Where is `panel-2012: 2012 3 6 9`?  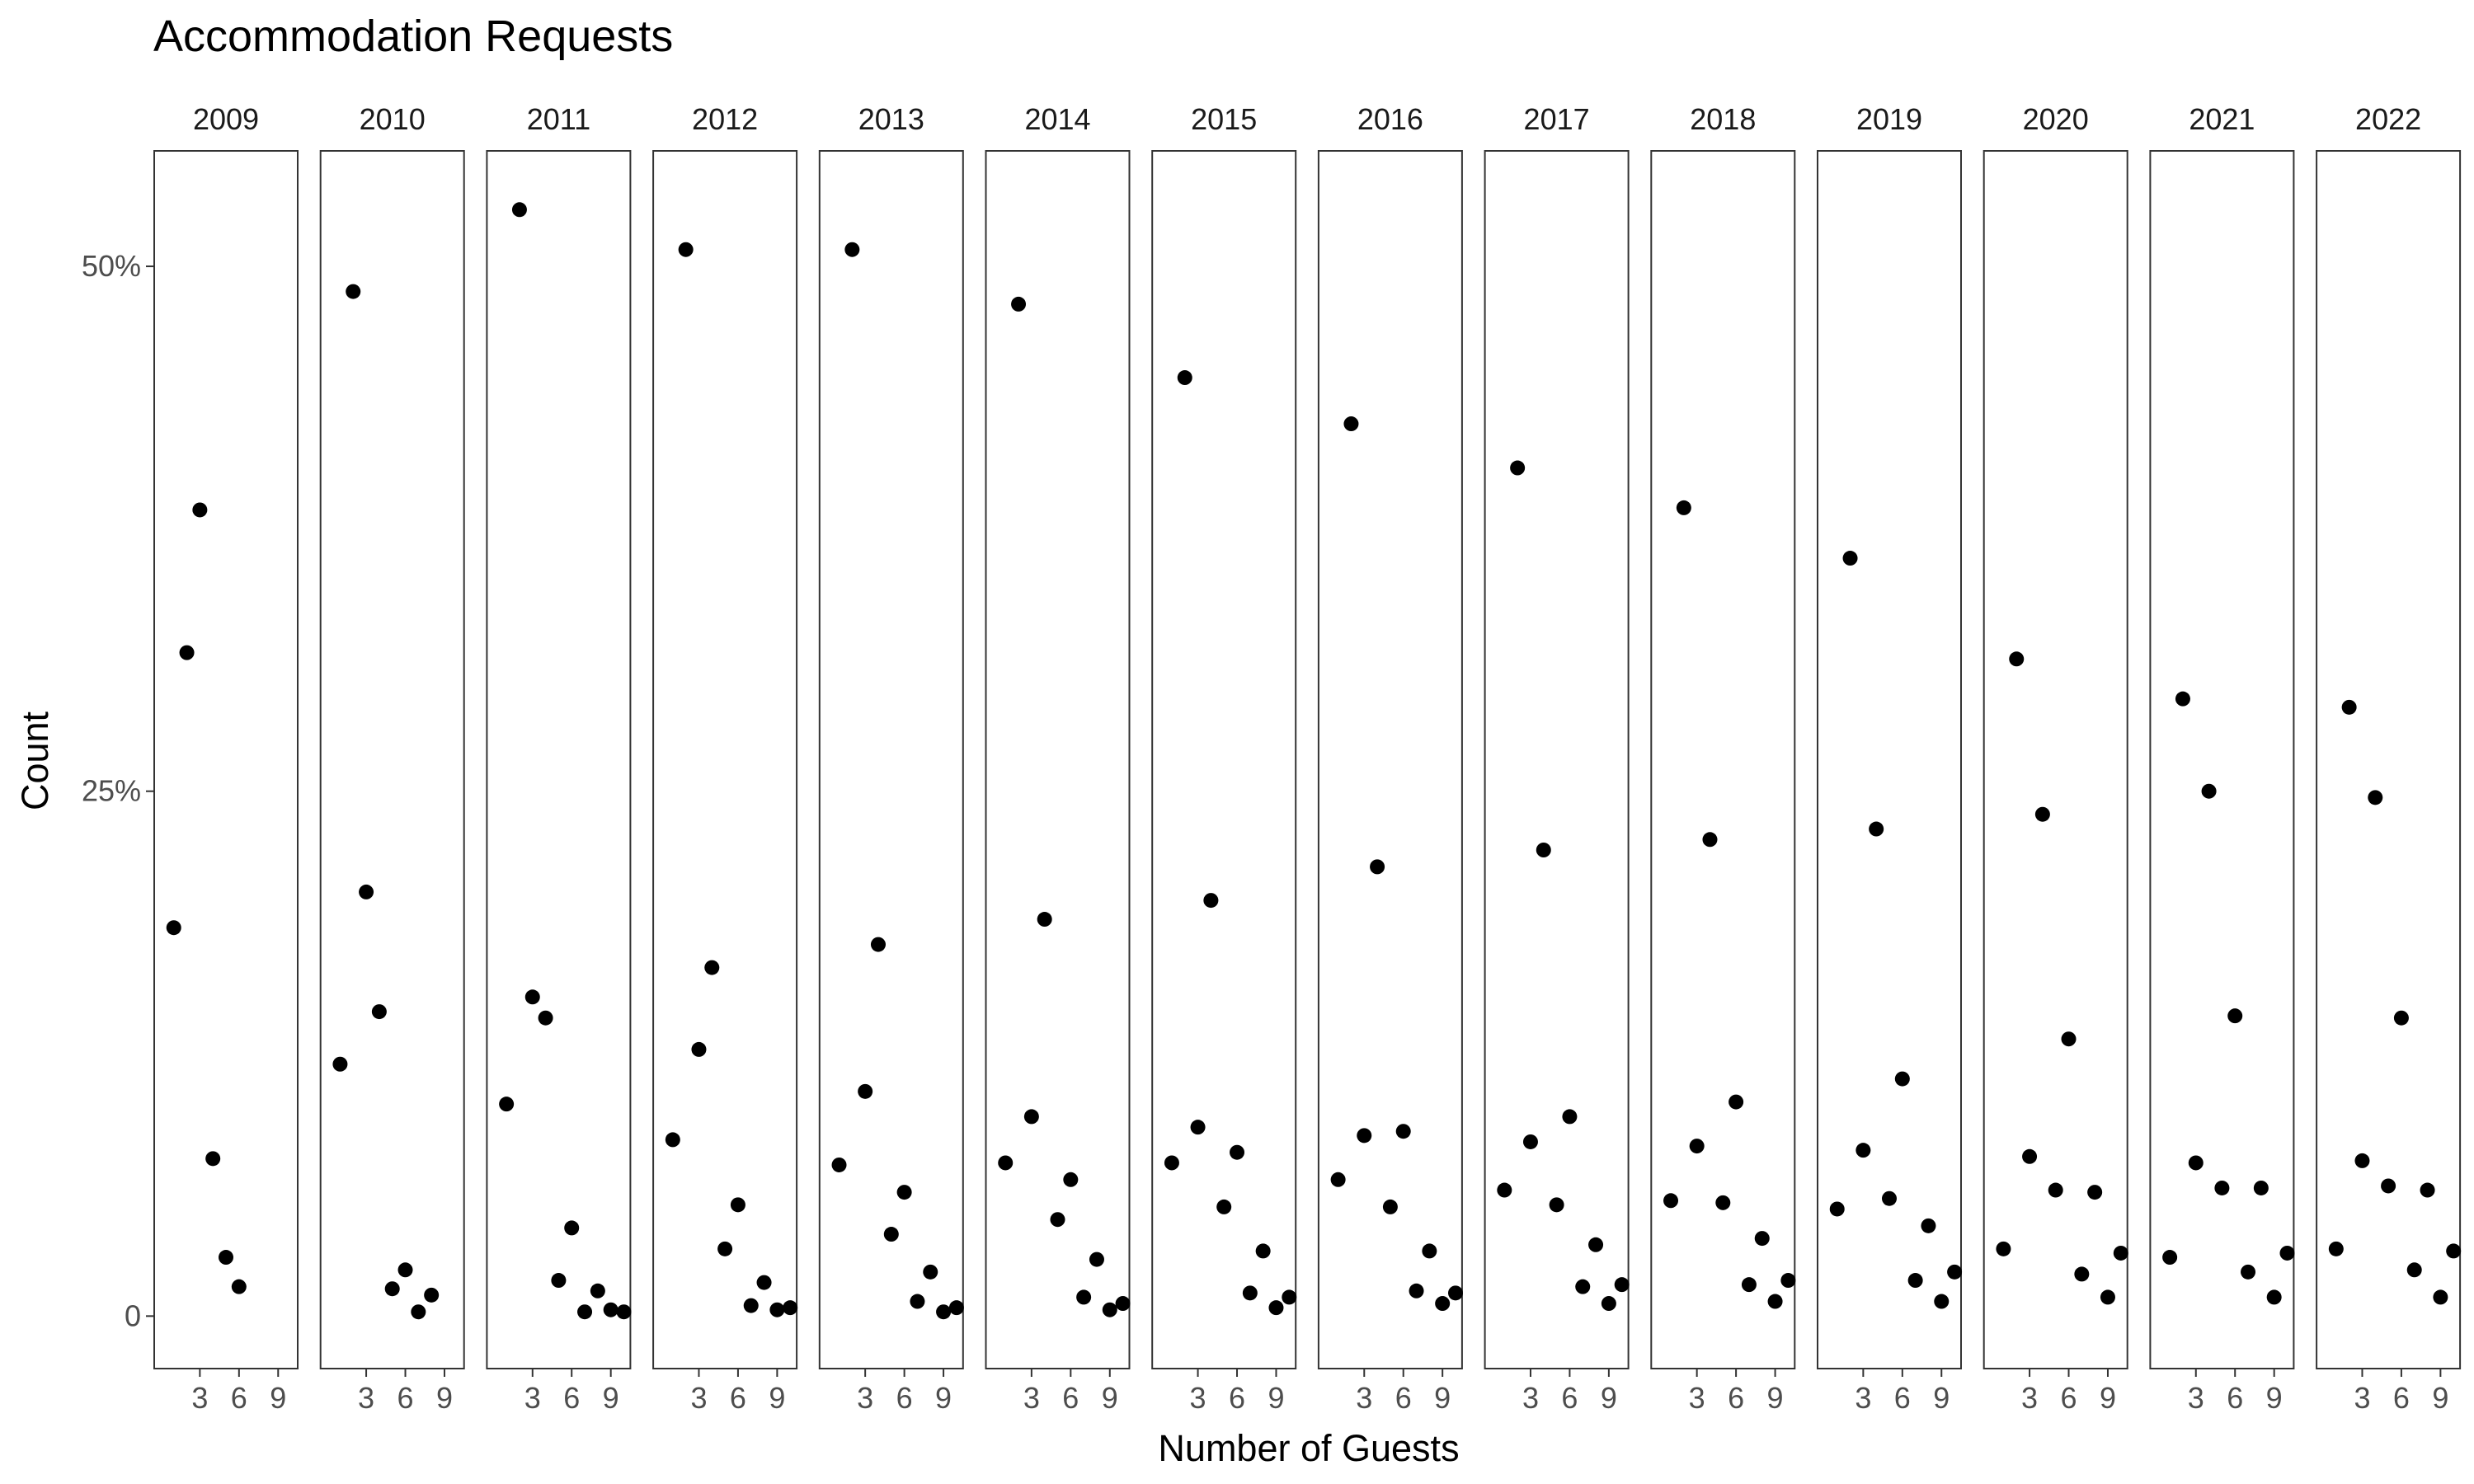 panel-2012: 2012 3 6 9 is located at coordinates (725, 758).